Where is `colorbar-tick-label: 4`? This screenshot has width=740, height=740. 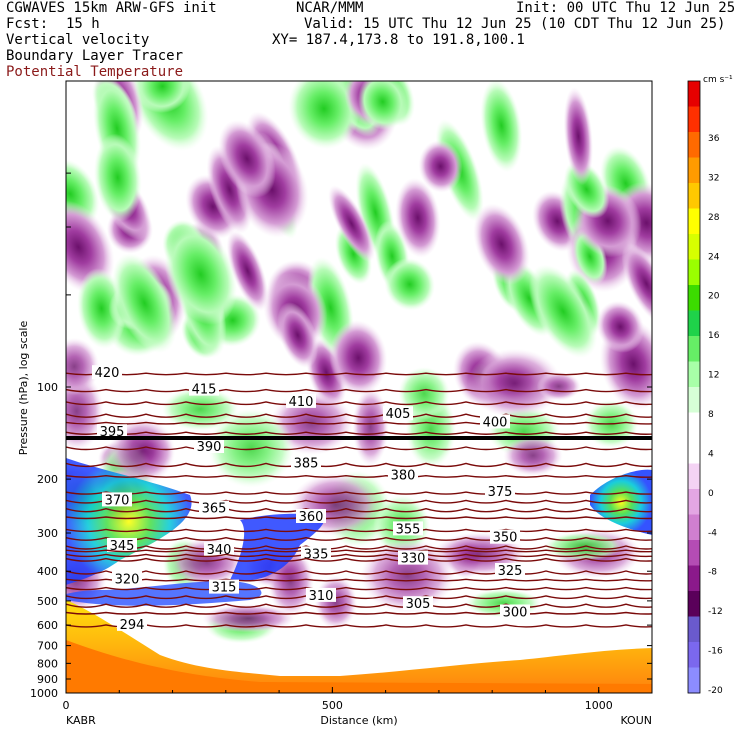 colorbar-tick-label: 4 is located at coordinates (711, 454).